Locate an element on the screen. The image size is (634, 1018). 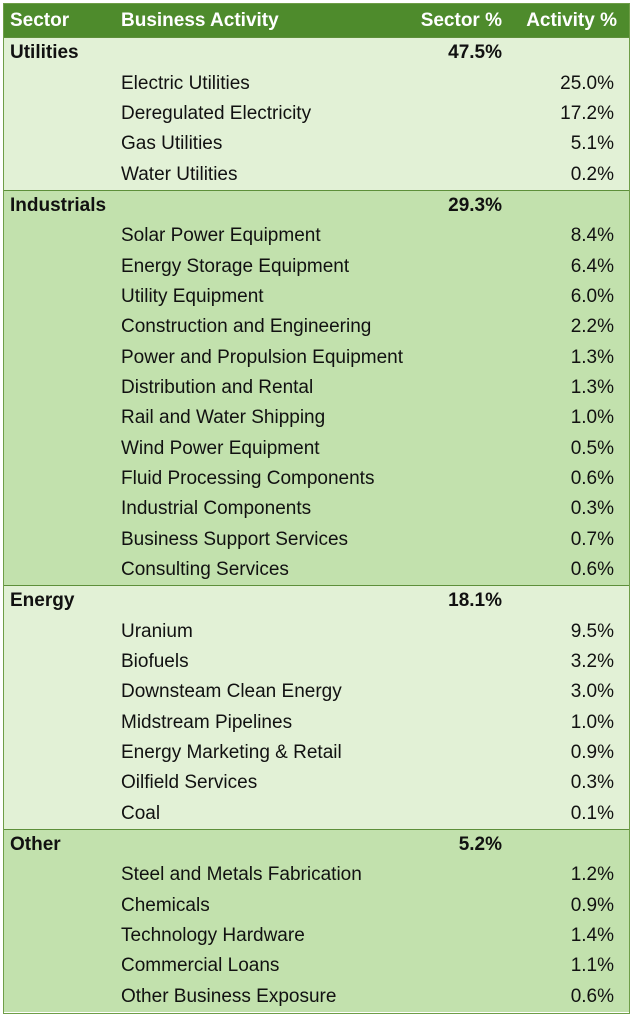
activity-pct: 17.2% is located at coordinates (587, 113).